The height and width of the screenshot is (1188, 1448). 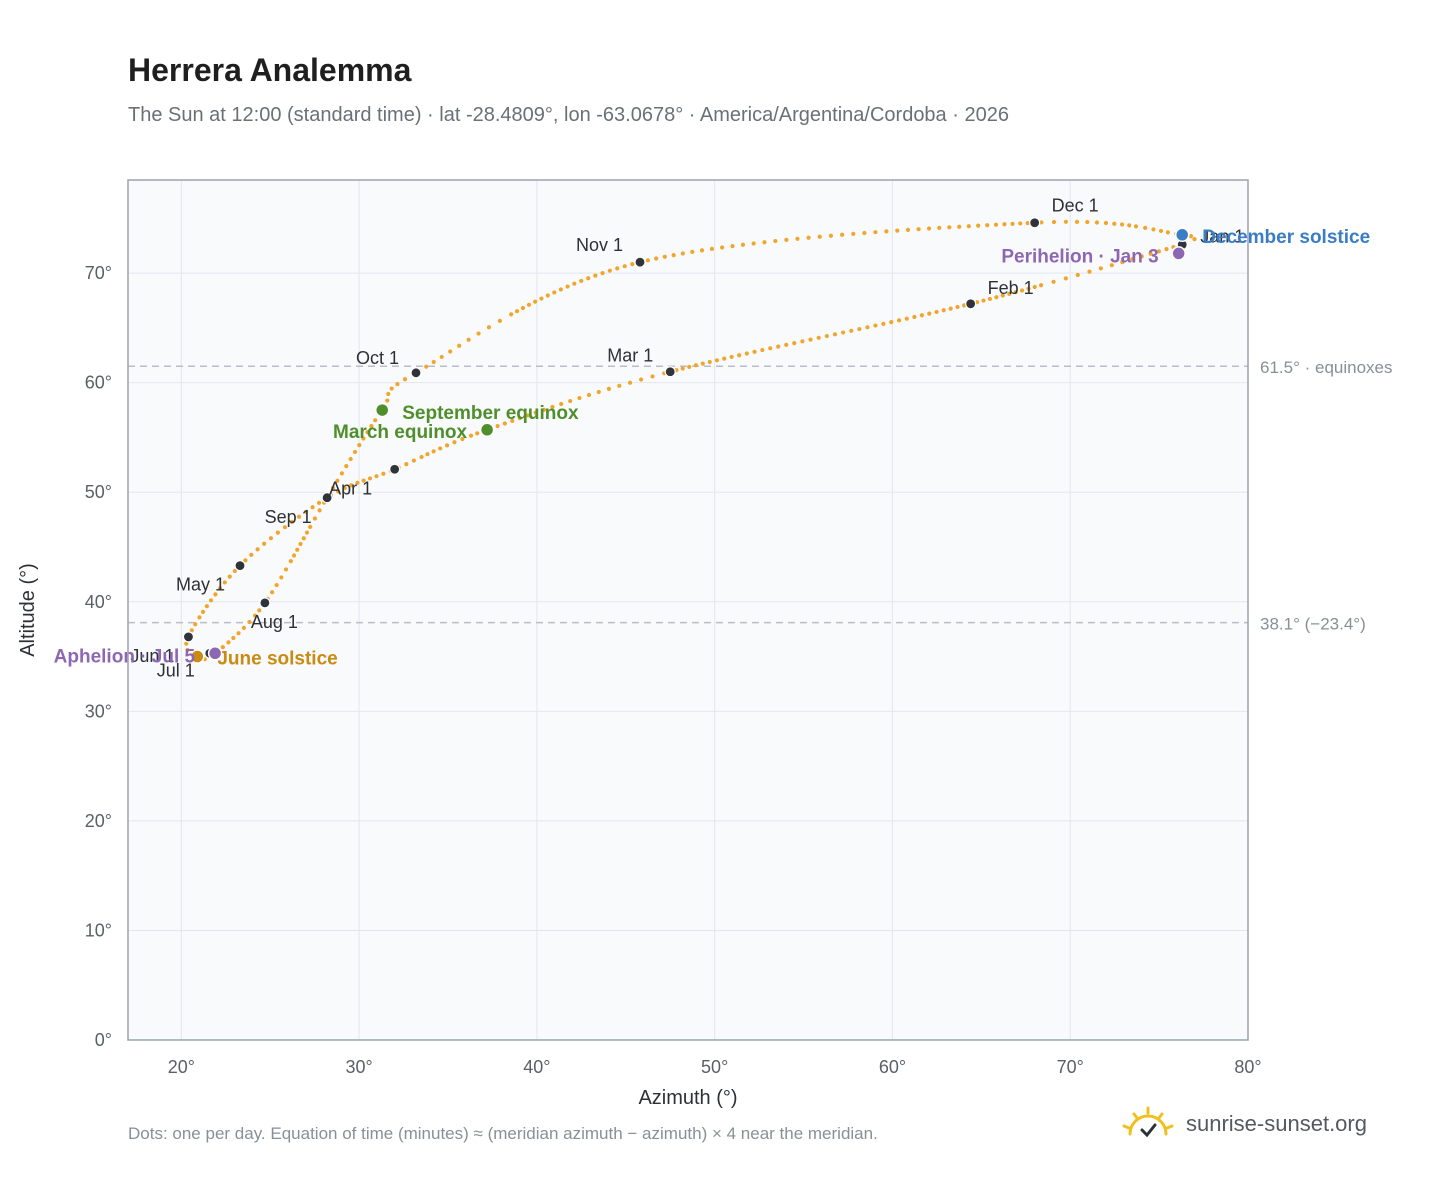 I want to click on y-tick-label: 70°, so click(x=98, y=273).